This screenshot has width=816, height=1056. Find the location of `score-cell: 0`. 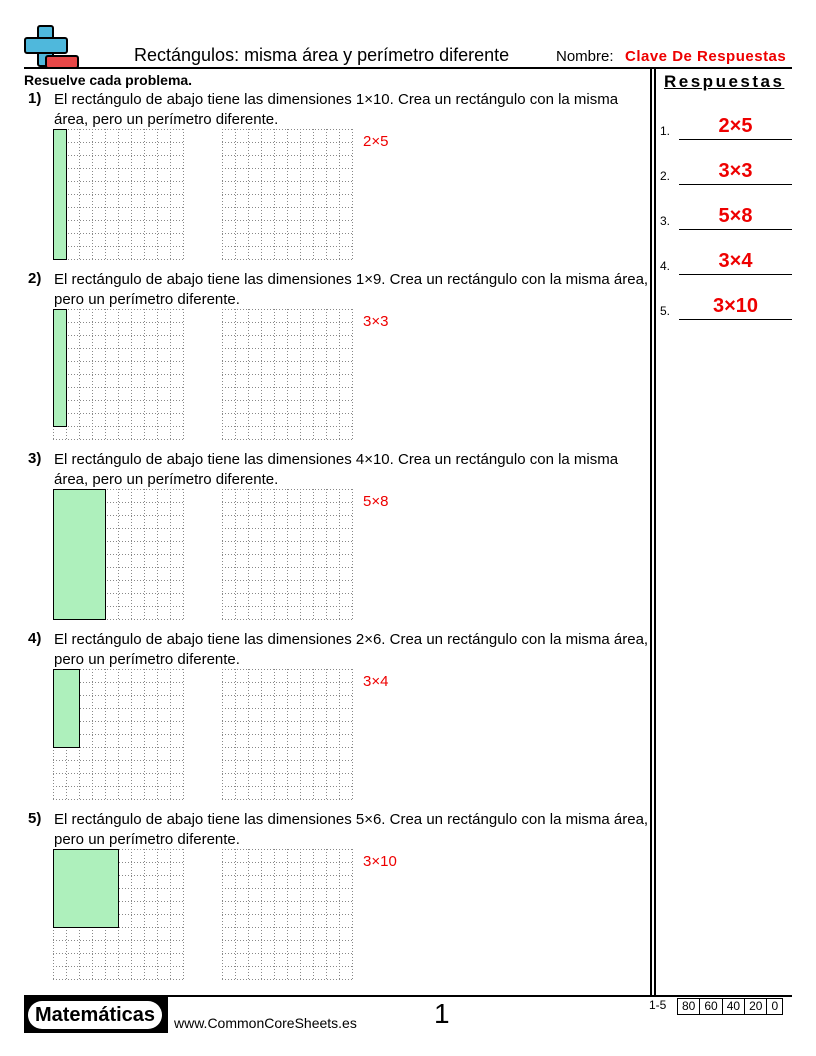

score-cell: 0 is located at coordinates (774, 1006).